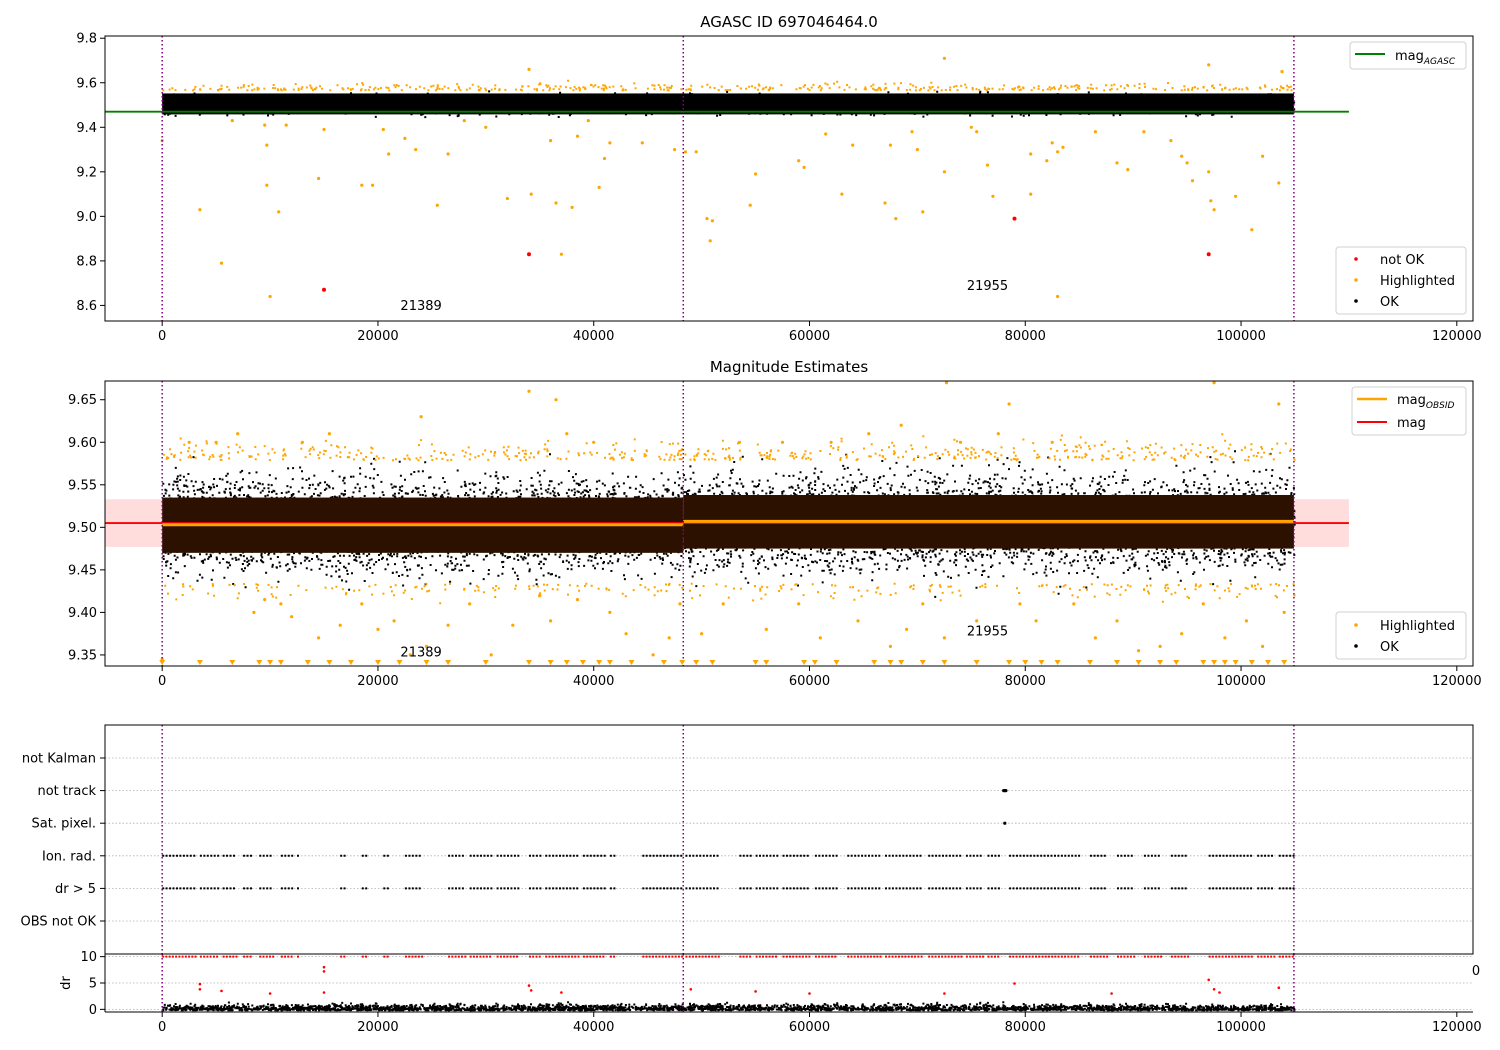  I want to click on agasc-upper-legend: magAGASC, so click(1408, 55).